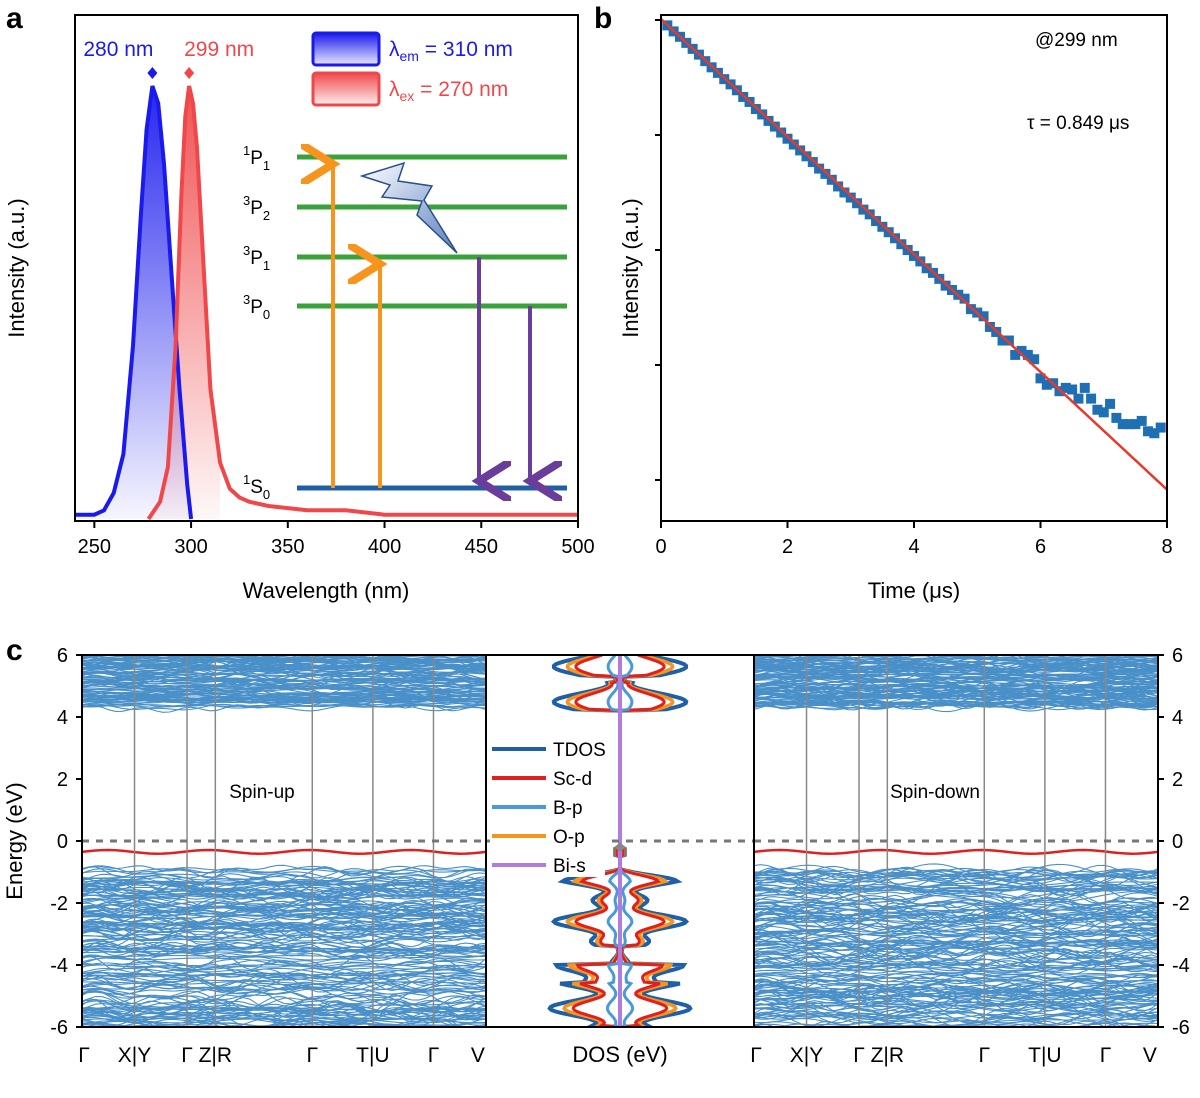 The width and height of the screenshot is (1200, 1098). Describe the element at coordinates (287, 547) in the screenshot. I see `x-tick-label: 350` at that location.